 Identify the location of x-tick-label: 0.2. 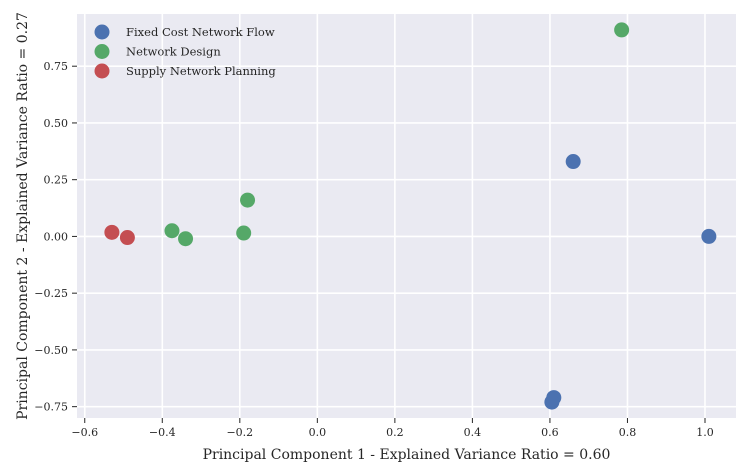
(395, 432).